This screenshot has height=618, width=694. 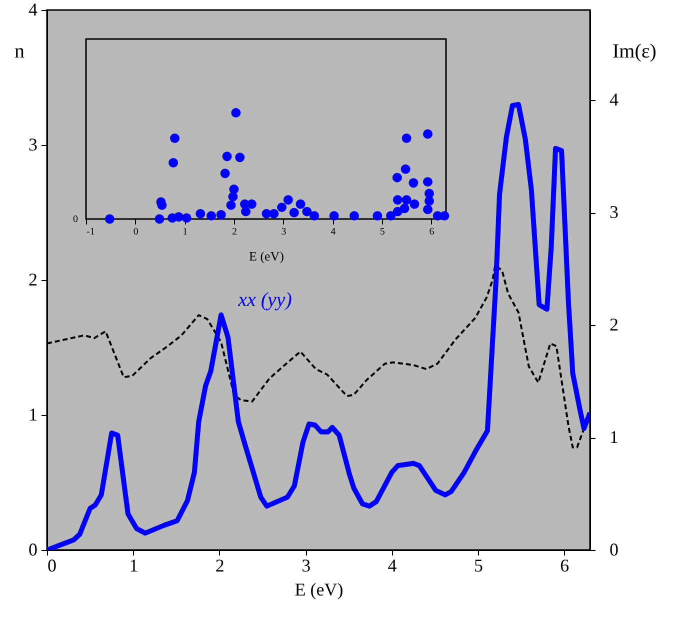 I want to click on y2-tick-label: 1, so click(x=614, y=437).